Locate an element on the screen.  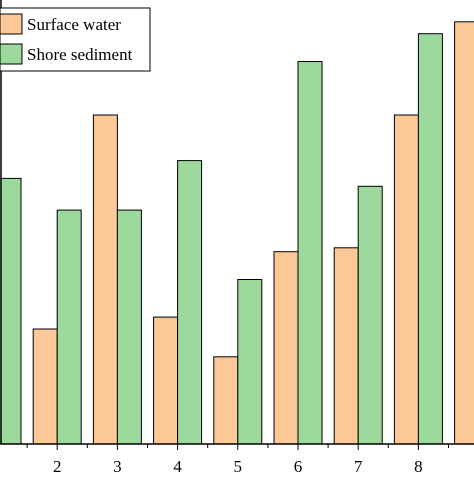
legend-label-surface-water: Surface water is located at coordinates (74, 24).